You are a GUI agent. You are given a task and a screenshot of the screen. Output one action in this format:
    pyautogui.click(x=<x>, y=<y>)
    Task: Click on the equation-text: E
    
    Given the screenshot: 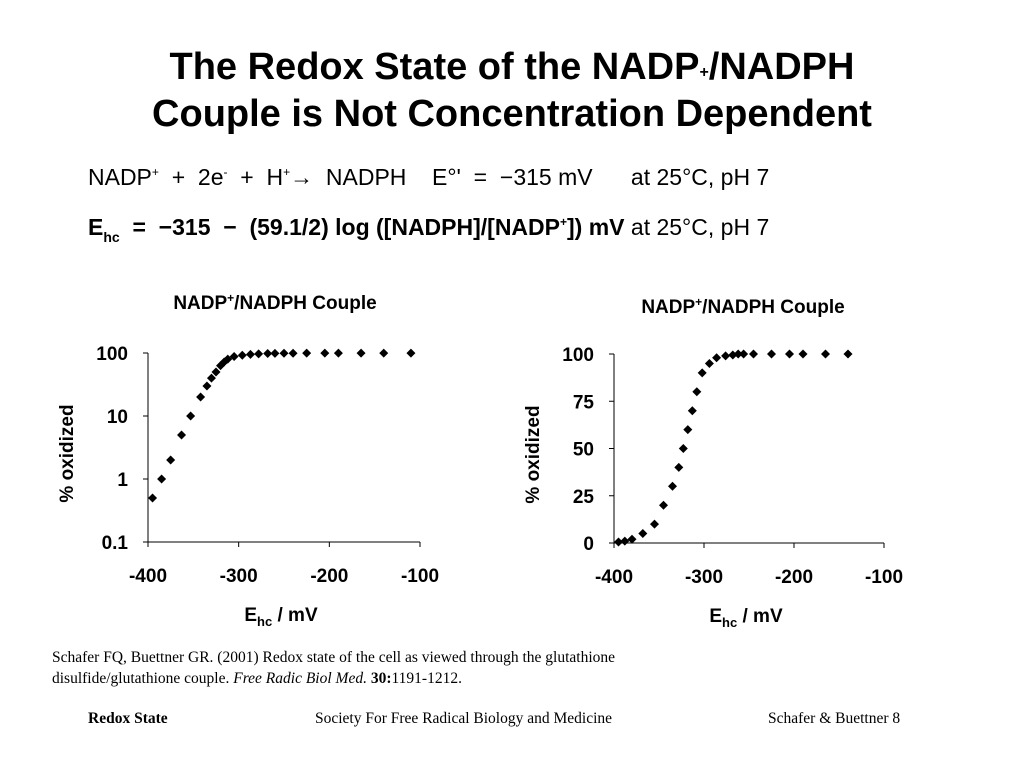 What is the action you would take?
    pyautogui.click(x=96, y=227)
    